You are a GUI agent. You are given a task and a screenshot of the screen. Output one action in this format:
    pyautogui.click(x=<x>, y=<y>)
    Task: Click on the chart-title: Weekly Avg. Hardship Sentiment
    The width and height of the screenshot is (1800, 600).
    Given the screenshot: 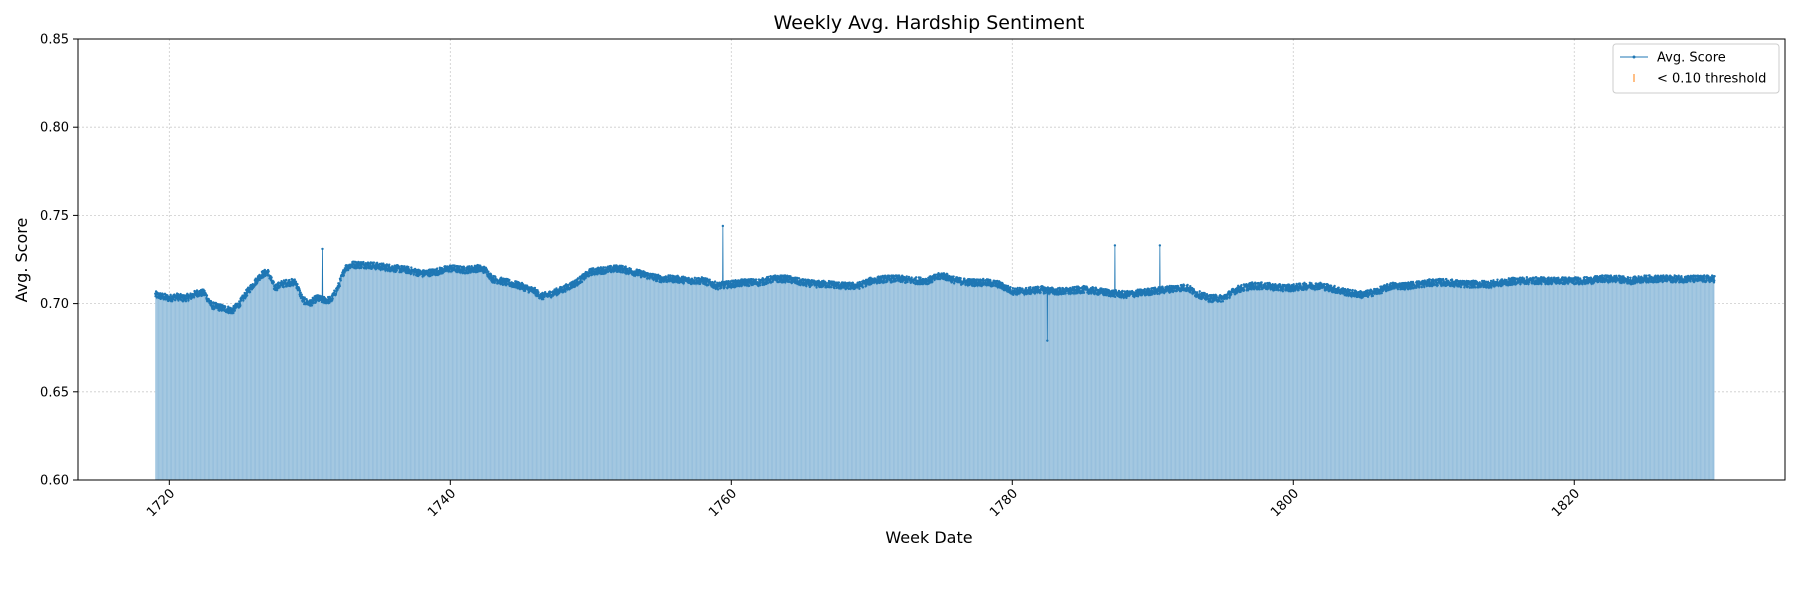 What is the action you would take?
    pyautogui.click(x=929, y=23)
    